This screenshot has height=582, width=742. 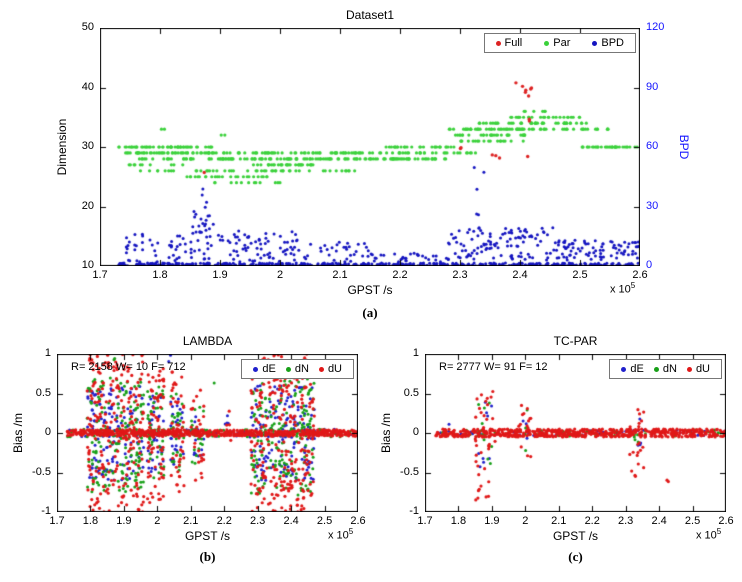 I want to click on plot-canvas, so click(x=575, y=433).